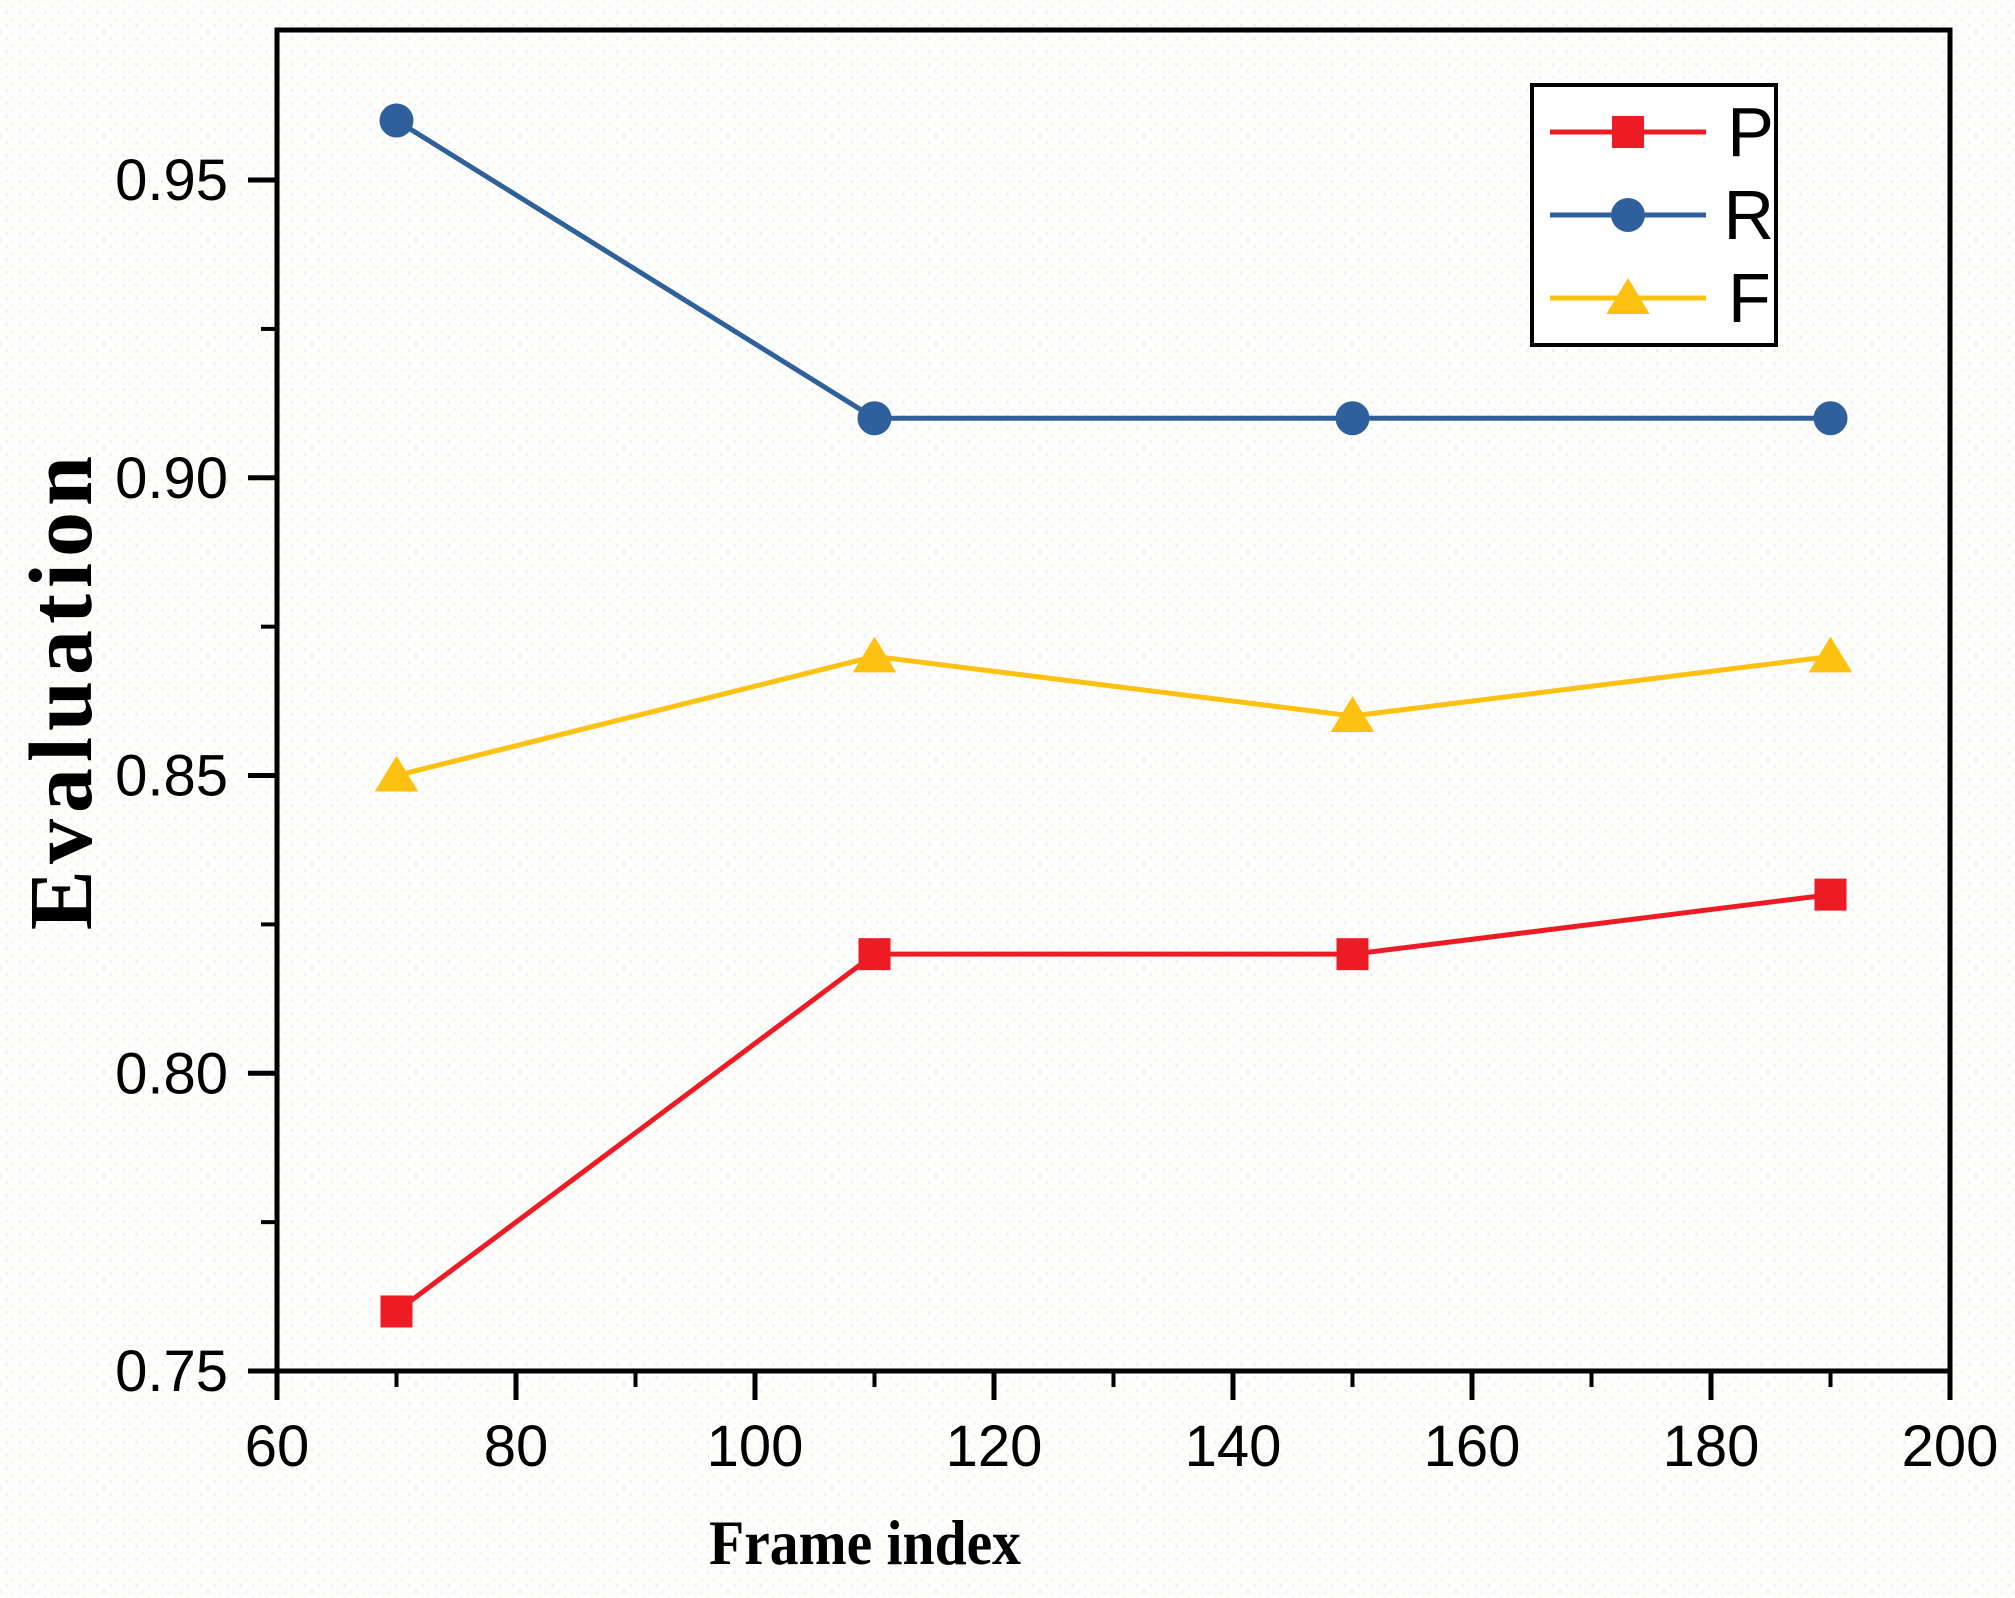 Image resolution: width=2015 pixels, height=1598 pixels. Describe the element at coordinates (755, 1446) in the screenshot. I see `x-tick-label: 100` at that location.